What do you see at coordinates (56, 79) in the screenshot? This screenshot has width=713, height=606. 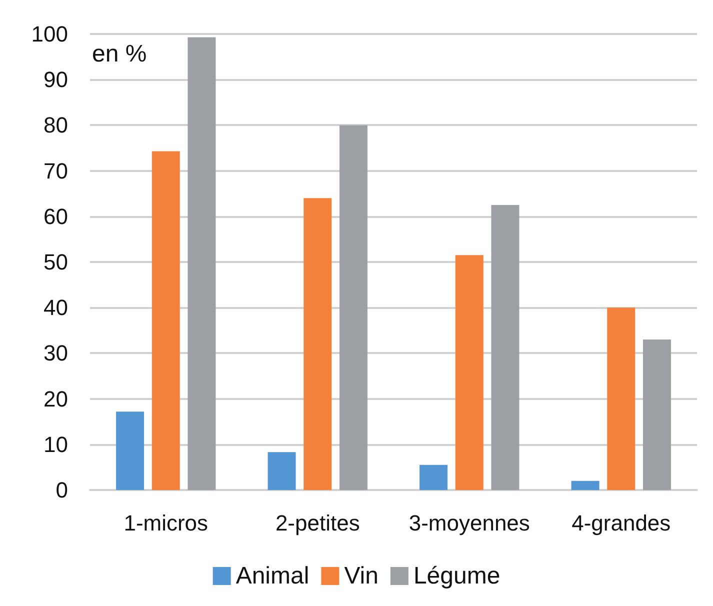 I see `y-tick-label: 90` at bounding box center [56, 79].